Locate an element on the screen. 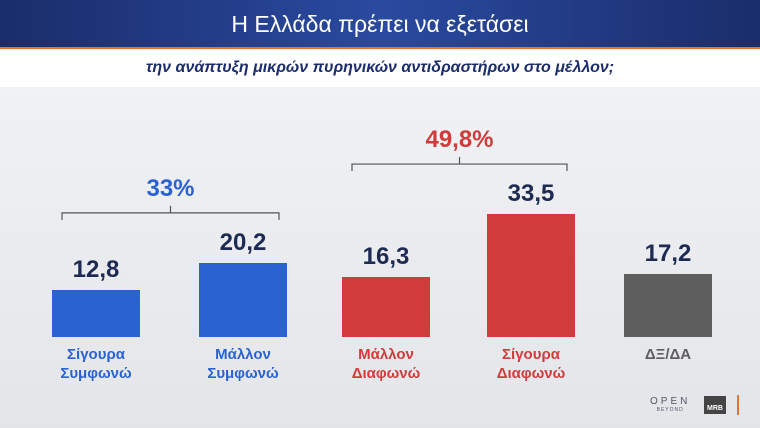 The height and width of the screenshot is (428, 760). group-label: 33% is located at coordinates (170, 188).